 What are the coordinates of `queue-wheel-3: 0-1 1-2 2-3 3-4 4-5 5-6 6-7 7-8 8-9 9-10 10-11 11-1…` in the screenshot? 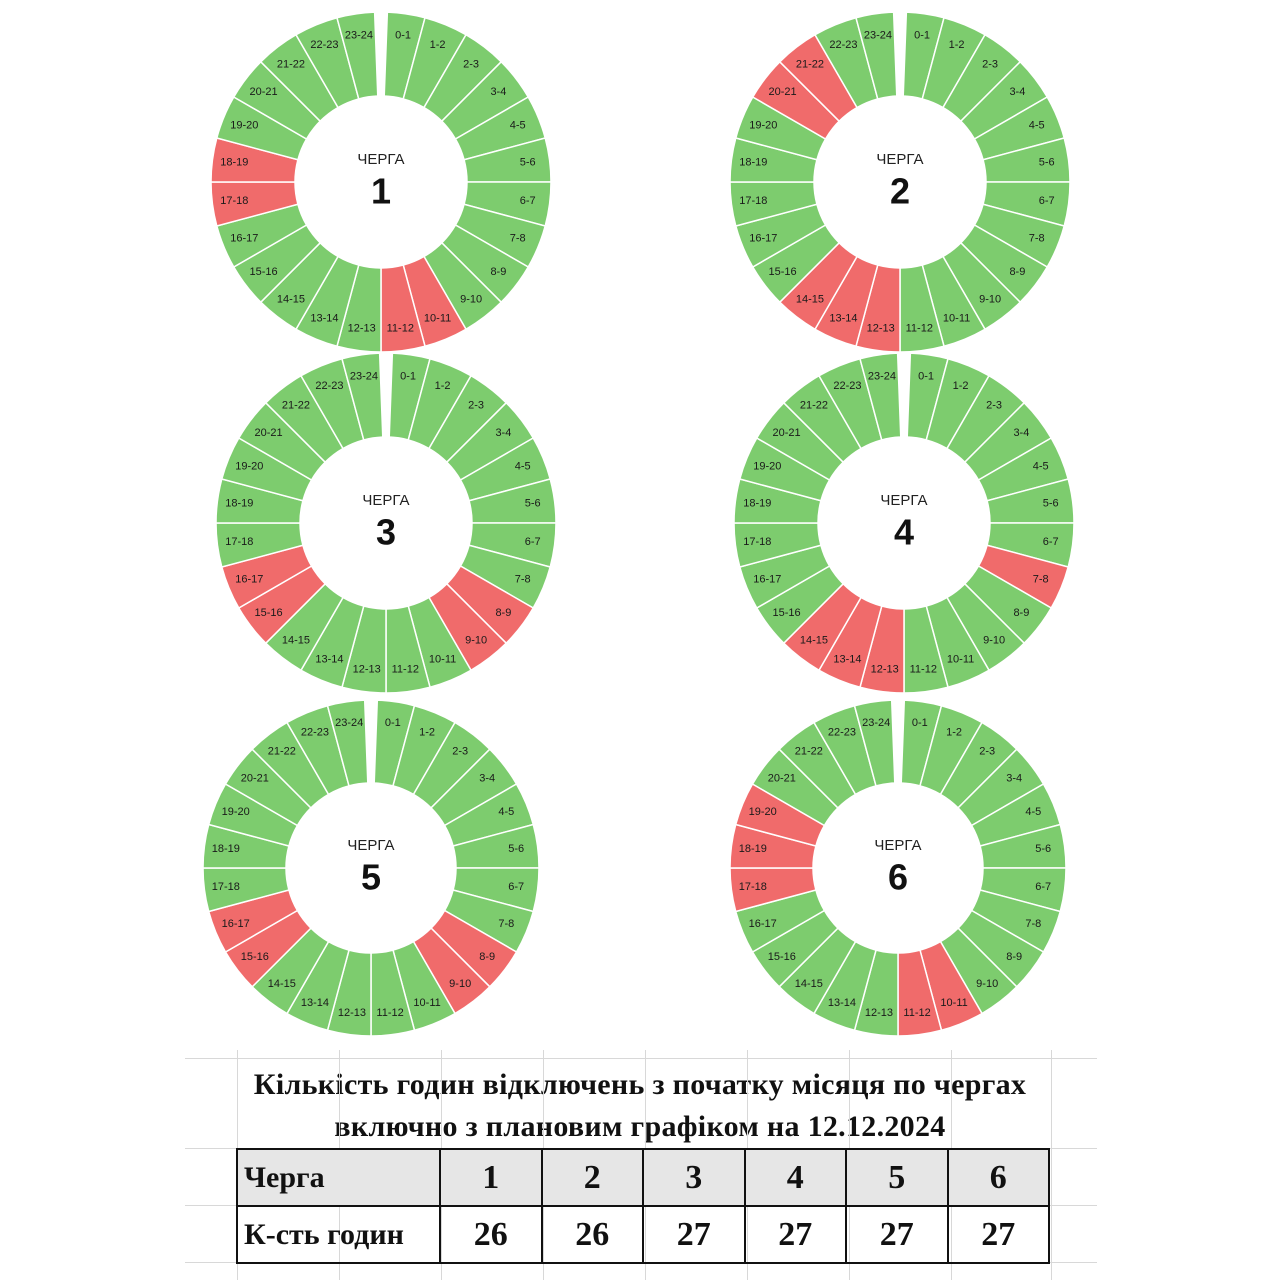 It's located at (386, 523).